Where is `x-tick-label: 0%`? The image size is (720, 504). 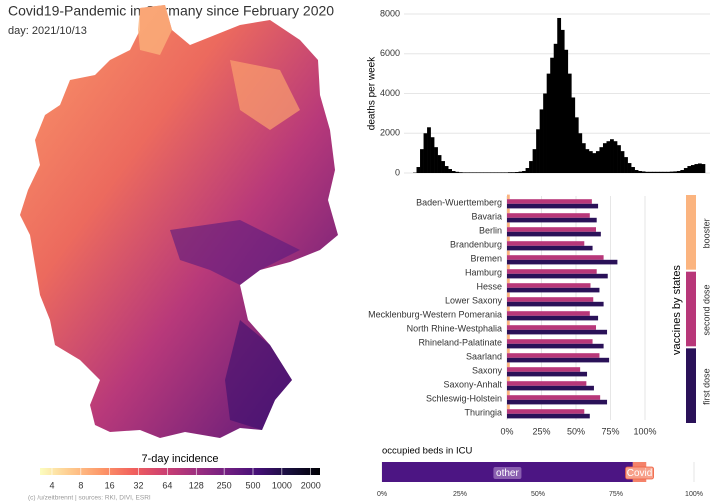 x-tick-label: 0% is located at coordinates (382, 494).